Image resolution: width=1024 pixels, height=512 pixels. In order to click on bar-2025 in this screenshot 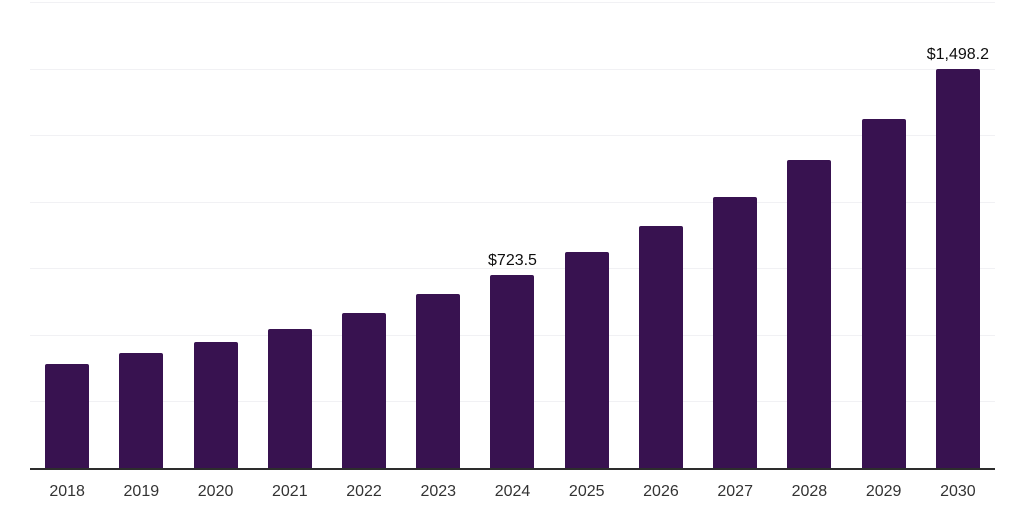, I will do `click(586, 360)`.